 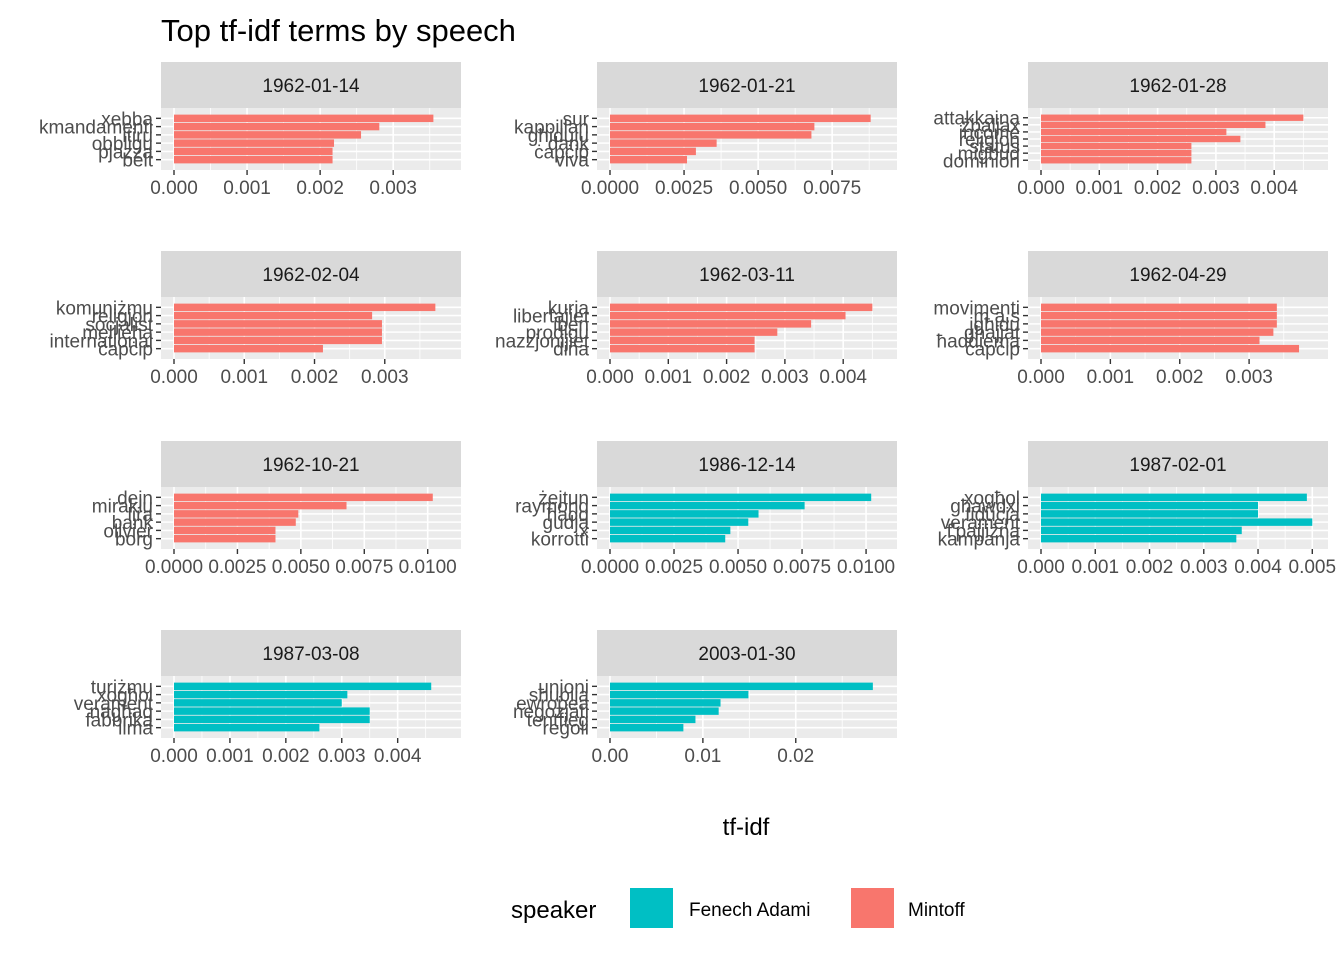 What do you see at coordinates (310, 654) in the screenshot?
I see `facet-strip-label-1987-03-08: 1987-03-08` at bounding box center [310, 654].